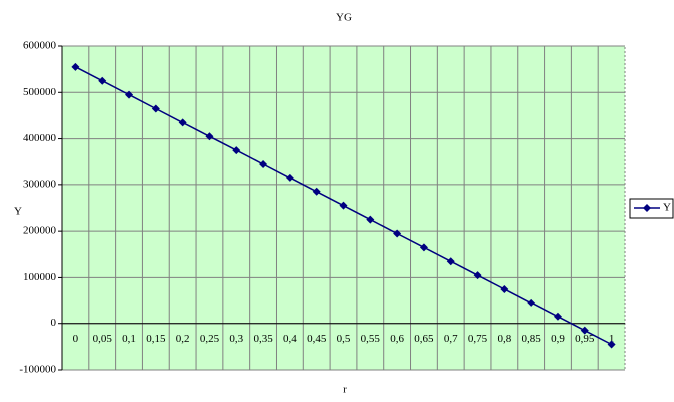 This screenshot has height=402, width=674. Describe the element at coordinates (40, 184) in the screenshot. I see `y-tick-label: 300000` at that location.